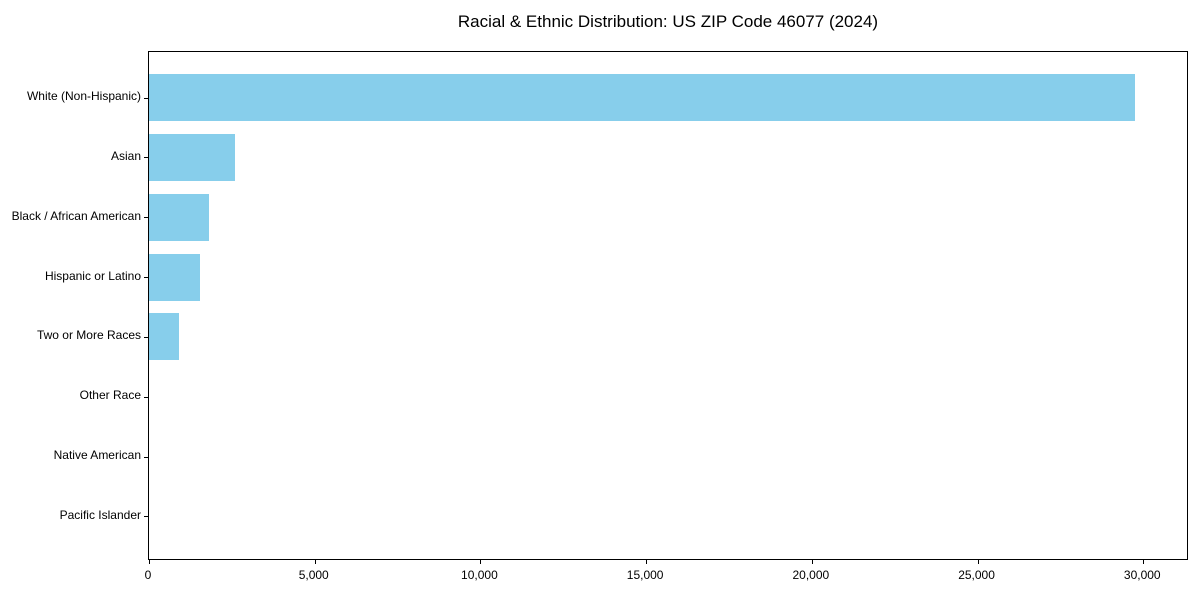 Image resolution: width=1200 pixels, height=600 pixels. I want to click on x-tick-label: 30,000, so click(1142, 575).